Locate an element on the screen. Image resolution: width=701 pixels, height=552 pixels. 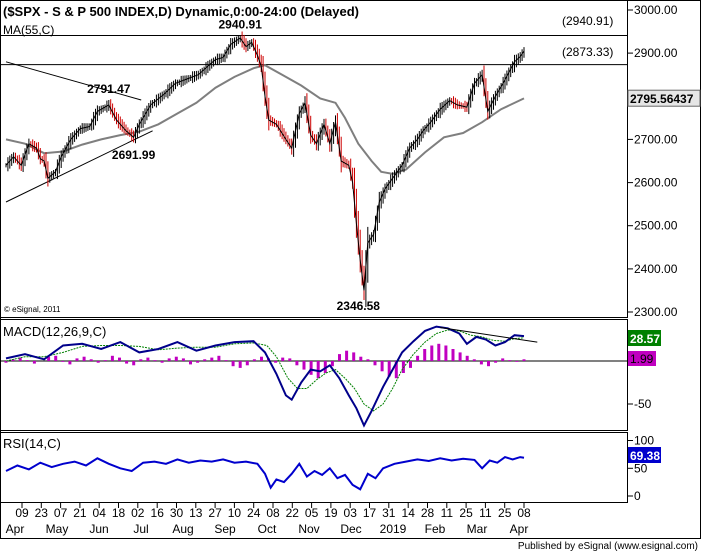
day-label: 07 is located at coordinates (61, 513).